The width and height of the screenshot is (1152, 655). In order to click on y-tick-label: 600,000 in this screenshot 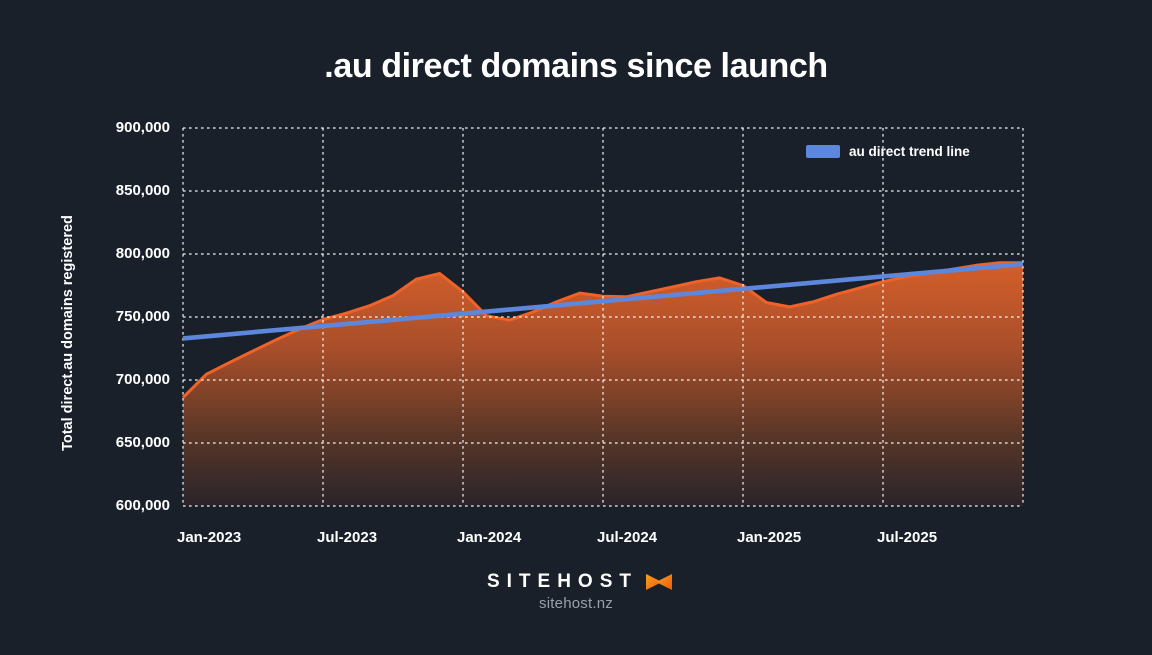, I will do `click(142, 505)`.